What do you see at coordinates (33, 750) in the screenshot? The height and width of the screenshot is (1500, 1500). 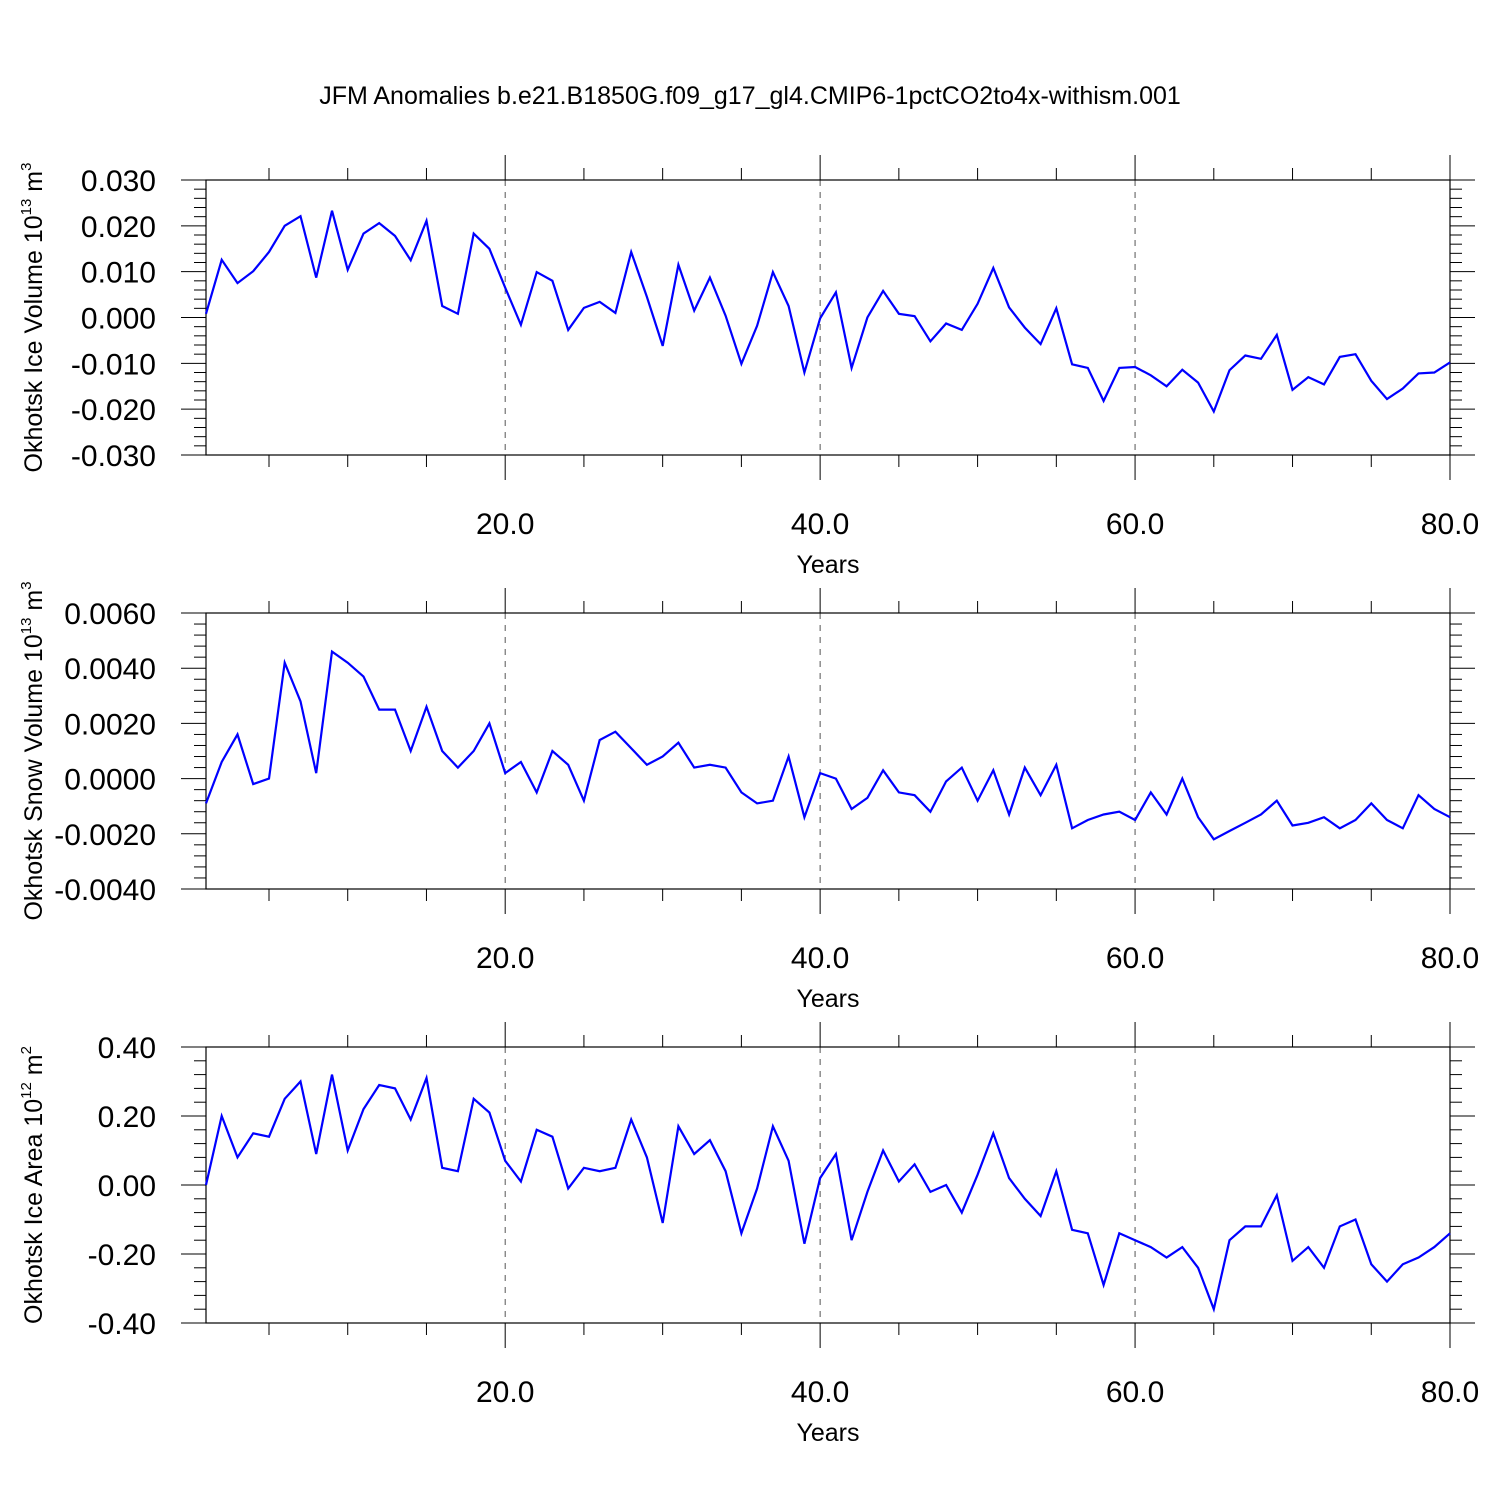 I see `y-axis-label: Okhotsk Snow Volume 1013 m3` at bounding box center [33, 750].